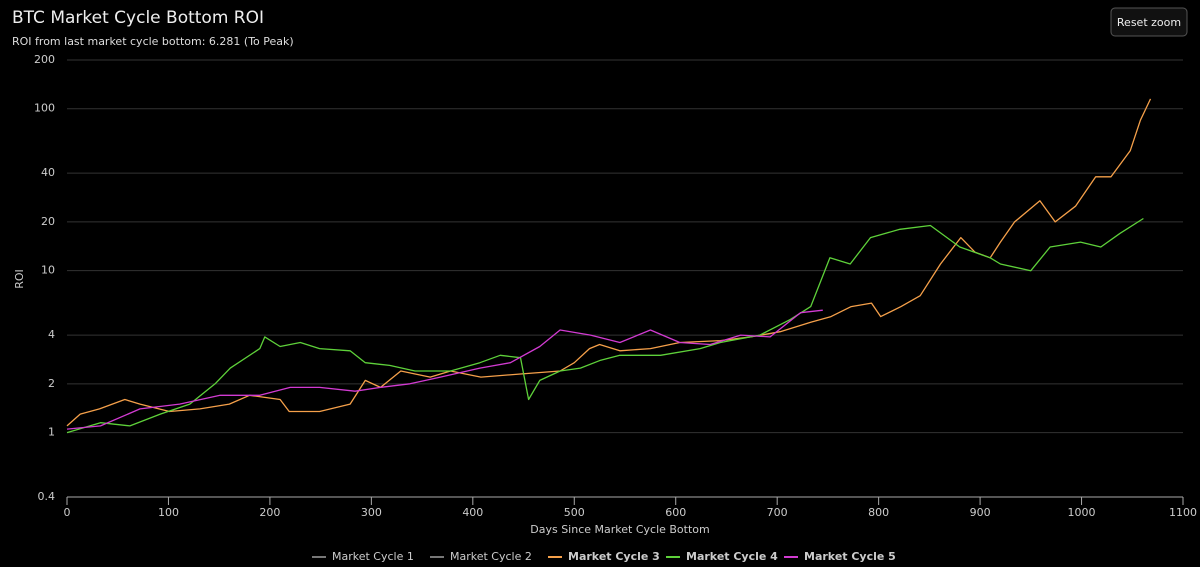  I want to click on x-axis-label: Days Since Market Cycle Bottom, so click(620, 529).